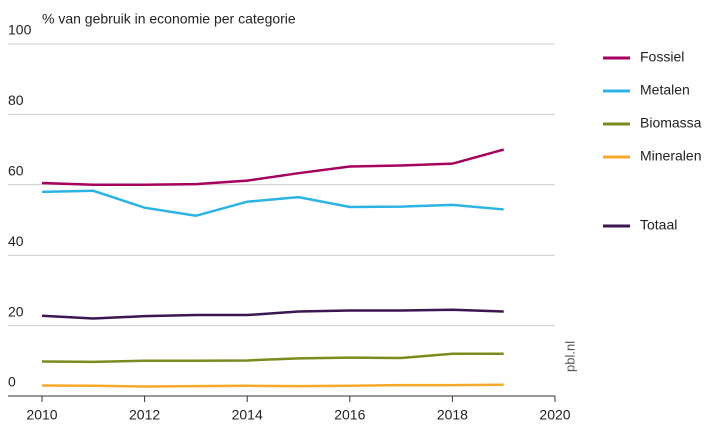  I want to click on x-tick-label: 2012, so click(144, 415).